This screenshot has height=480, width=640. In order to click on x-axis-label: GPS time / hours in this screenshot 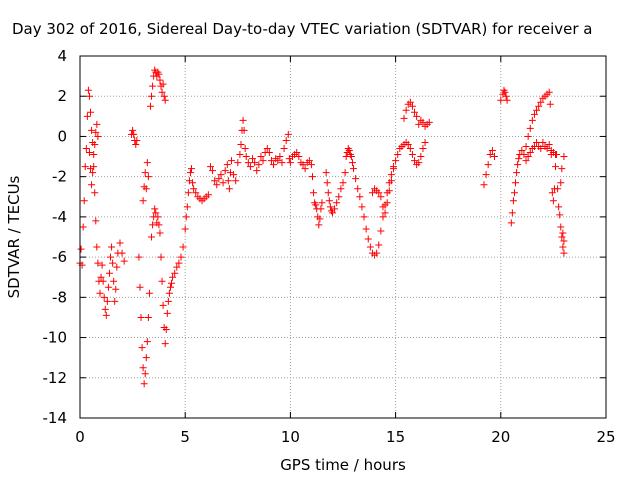, I will do `click(343, 465)`.